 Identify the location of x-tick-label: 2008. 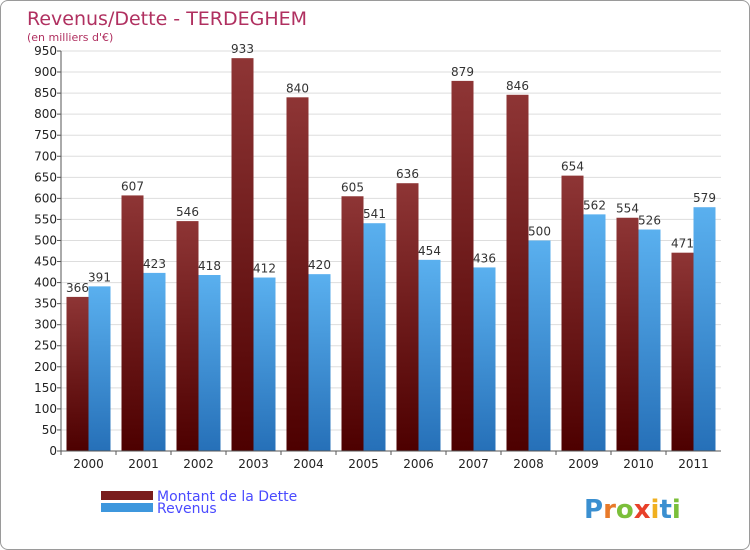
(528, 464).